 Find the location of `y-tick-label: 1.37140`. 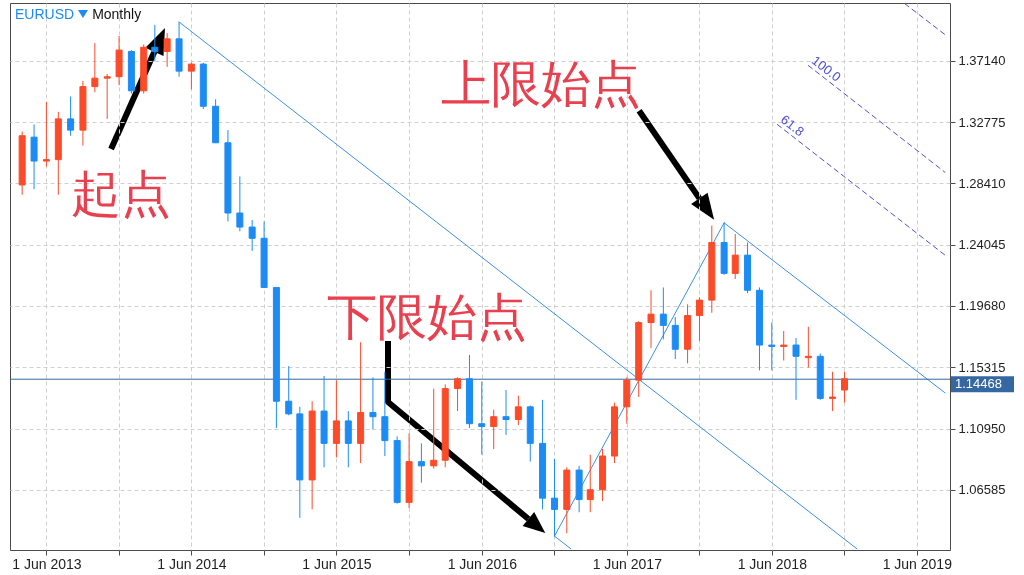

y-tick-label: 1.37140 is located at coordinates (982, 61).